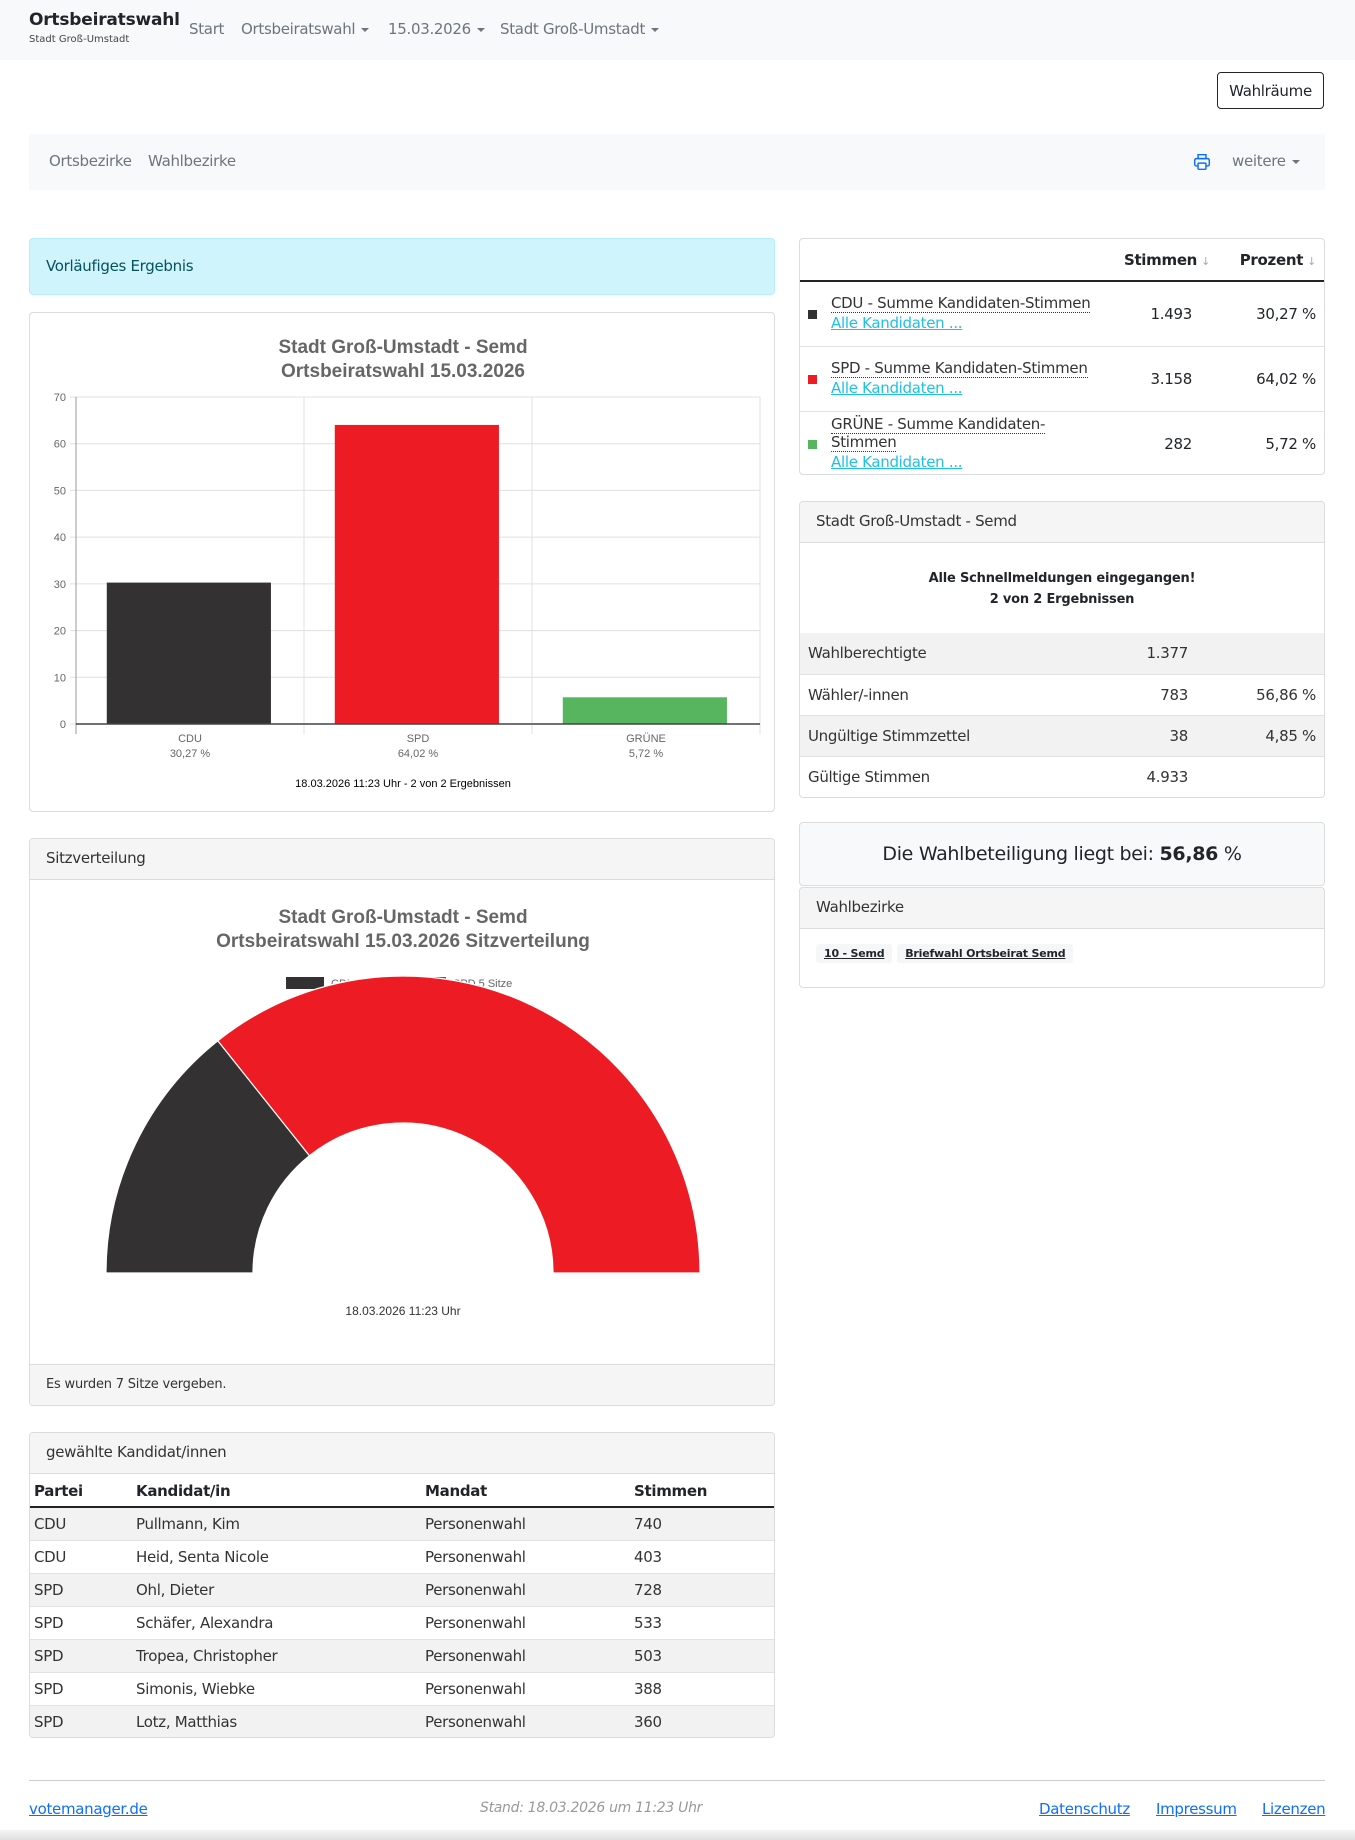 This screenshot has width=1355, height=1840. What do you see at coordinates (60, 632) in the screenshot?
I see `y-tick-label: 20` at bounding box center [60, 632].